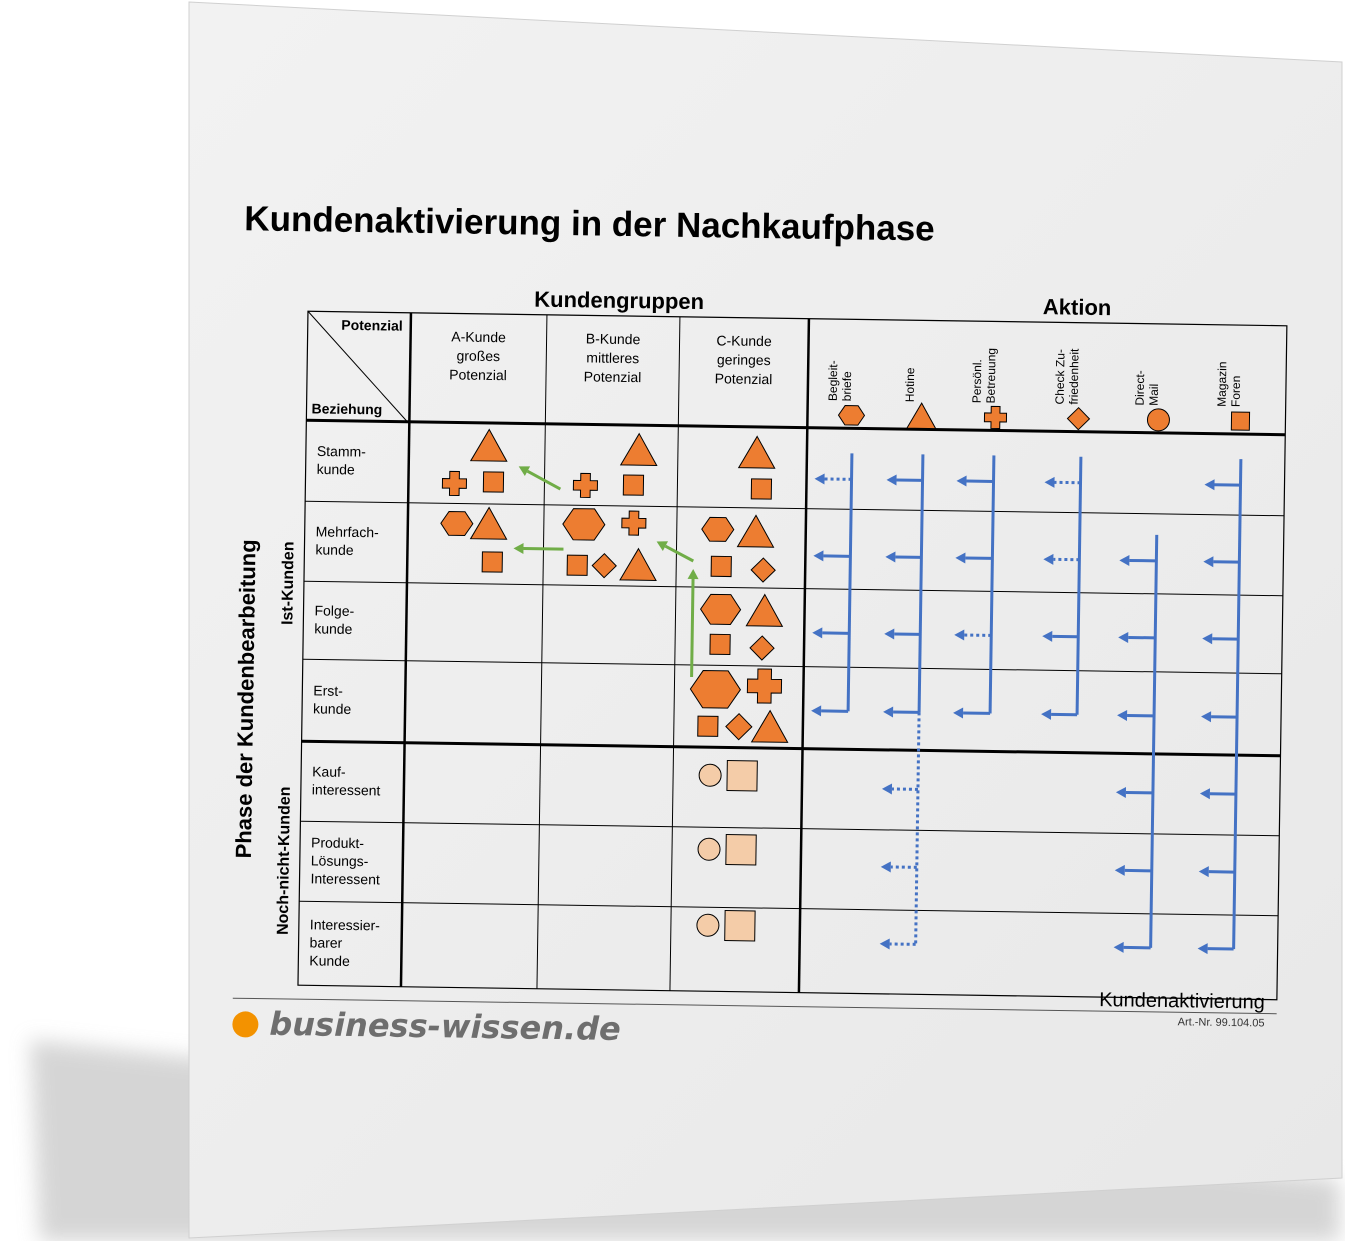  I want to click on column-header-label: geringes, so click(744, 359).